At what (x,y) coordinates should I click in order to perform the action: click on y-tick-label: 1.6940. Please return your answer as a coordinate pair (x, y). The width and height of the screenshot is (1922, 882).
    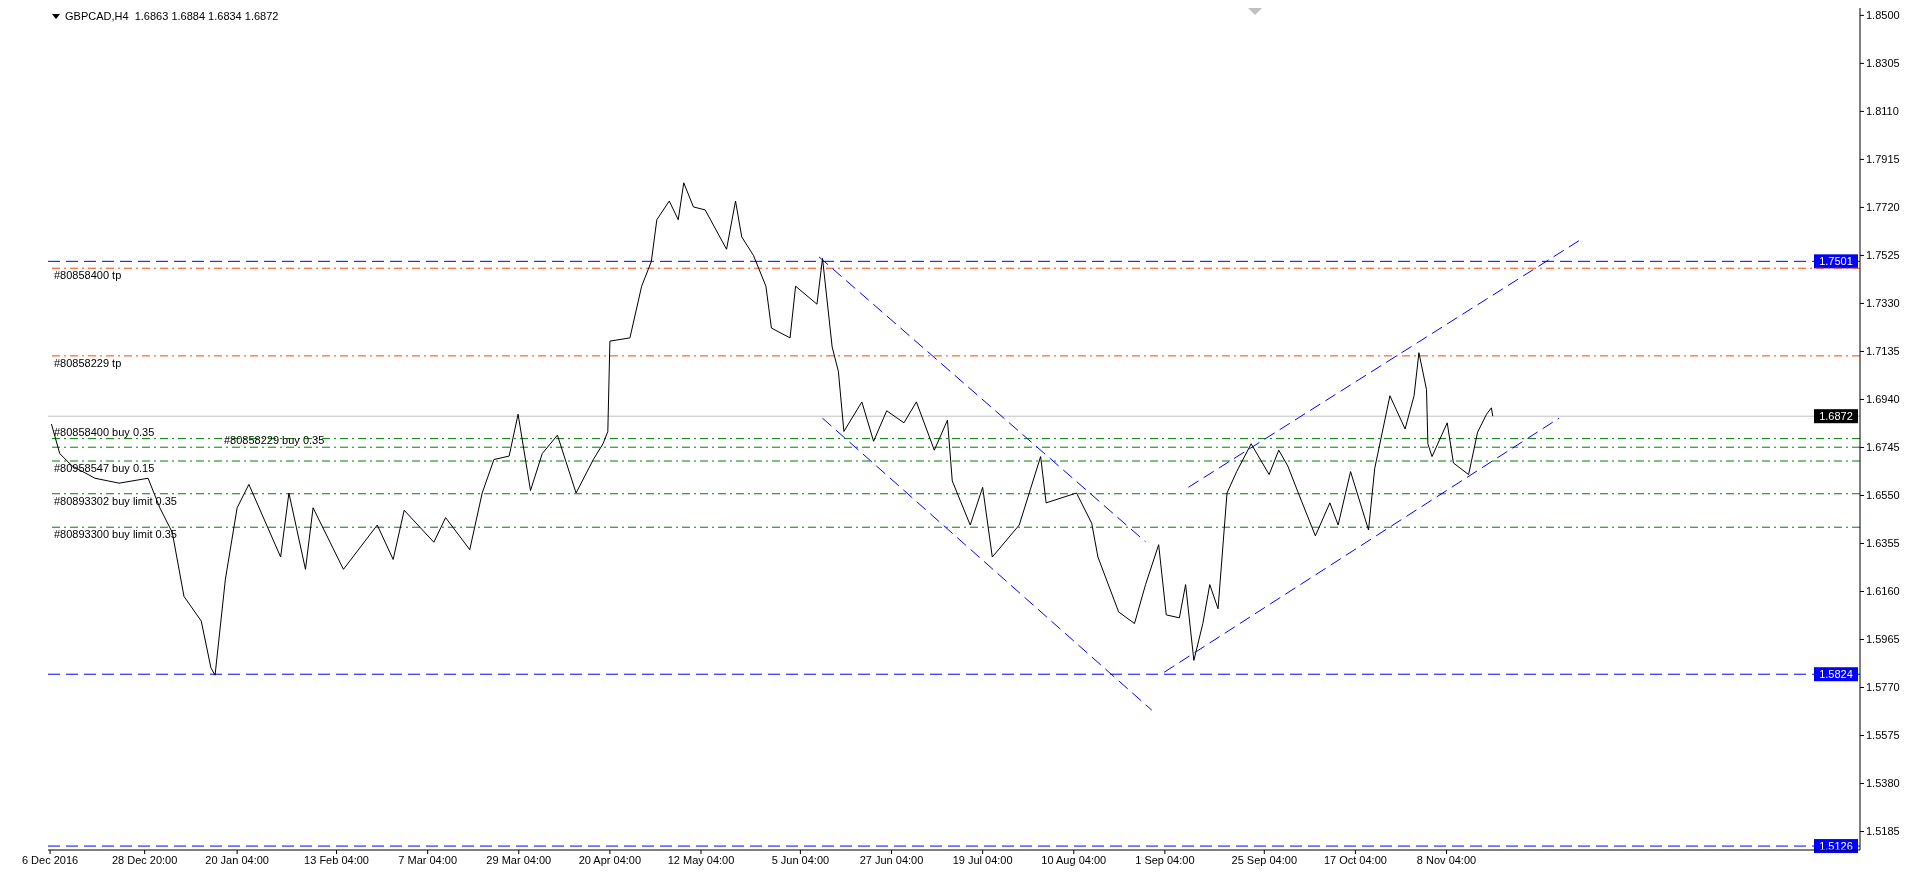
    Looking at the image, I should click on (1883, 399).